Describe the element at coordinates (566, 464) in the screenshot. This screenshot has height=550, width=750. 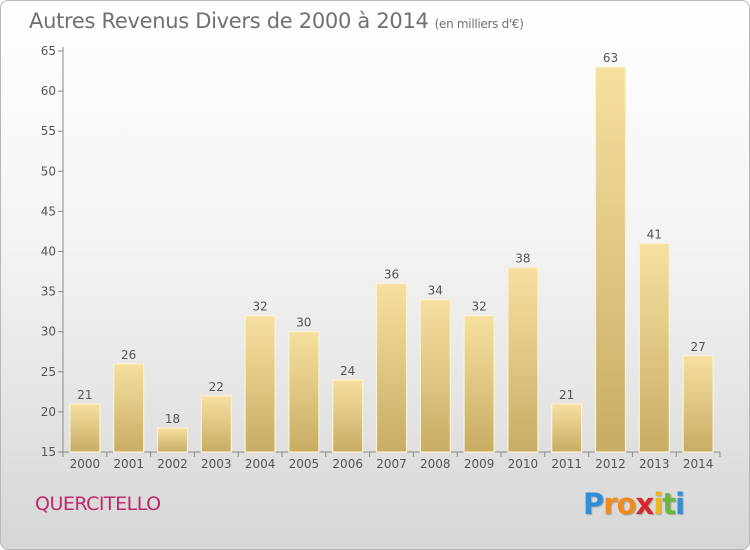
I see `x-tick-label: 2011` at that location.